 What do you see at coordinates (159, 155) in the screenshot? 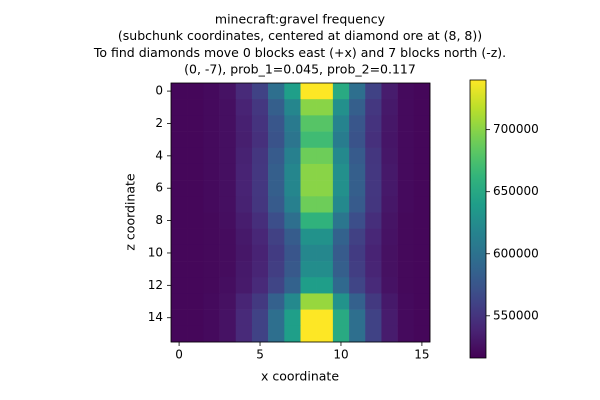
I see `y-tick-label: 4` at bounding box center [159, 155].